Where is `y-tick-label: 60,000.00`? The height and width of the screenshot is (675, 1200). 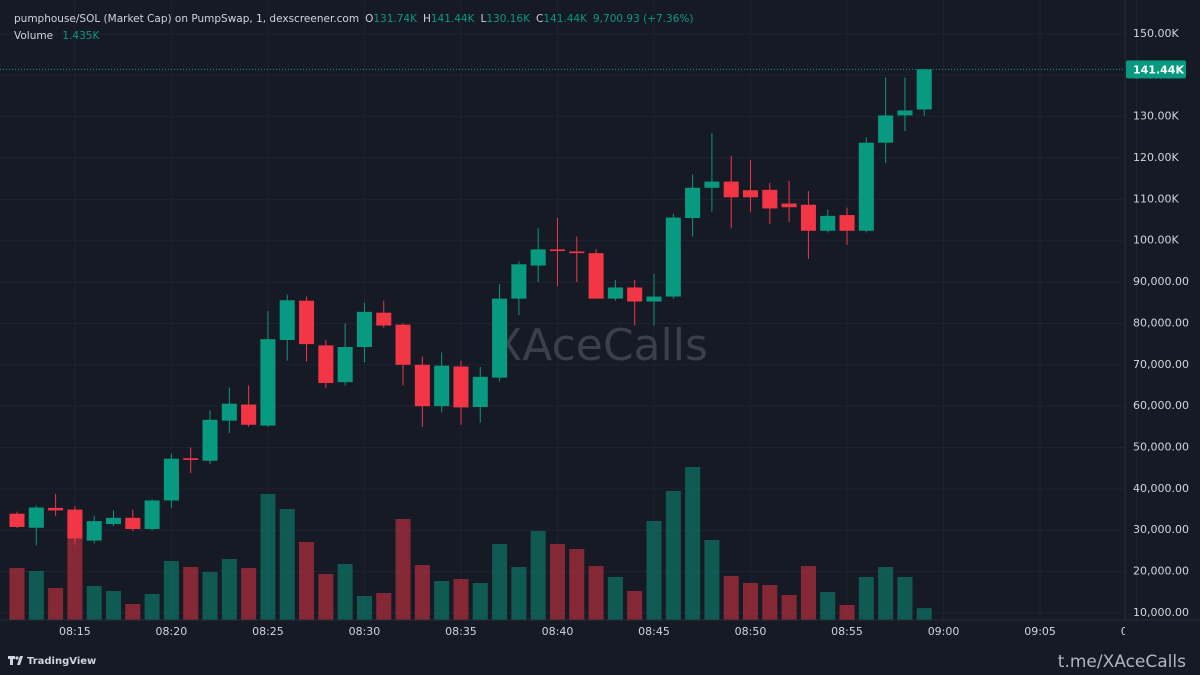 y-tick-label: 60,000.00 is located at coordinates (1161, 405).